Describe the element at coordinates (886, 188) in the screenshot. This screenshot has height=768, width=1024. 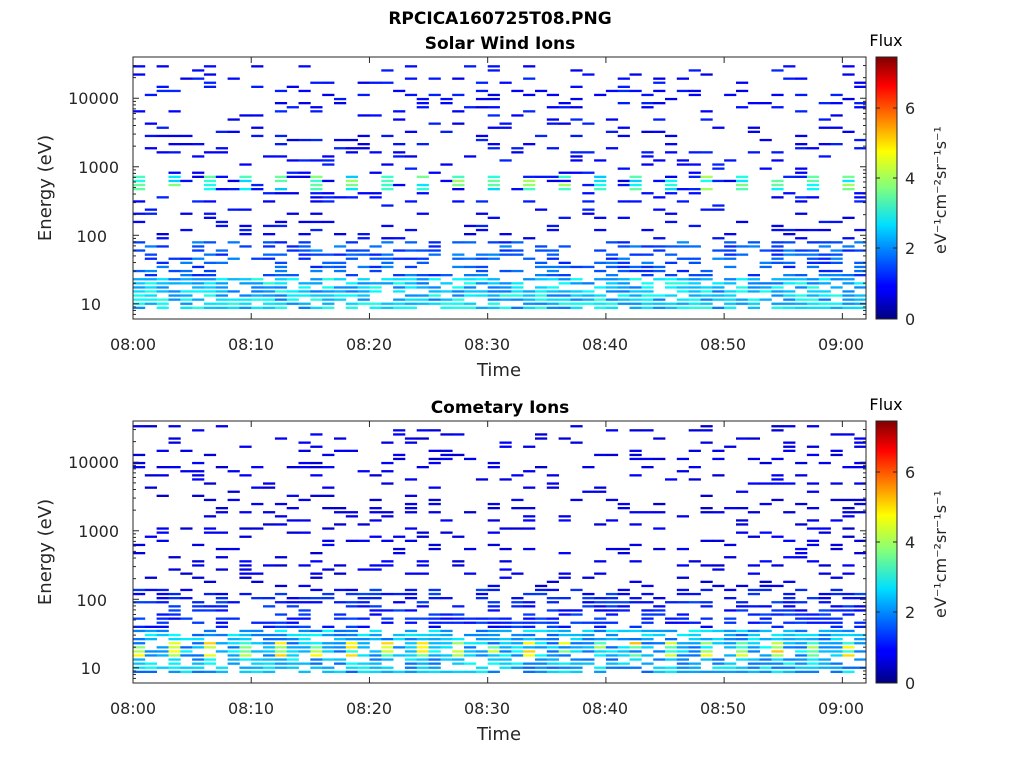
I see `colorbar` at that location.